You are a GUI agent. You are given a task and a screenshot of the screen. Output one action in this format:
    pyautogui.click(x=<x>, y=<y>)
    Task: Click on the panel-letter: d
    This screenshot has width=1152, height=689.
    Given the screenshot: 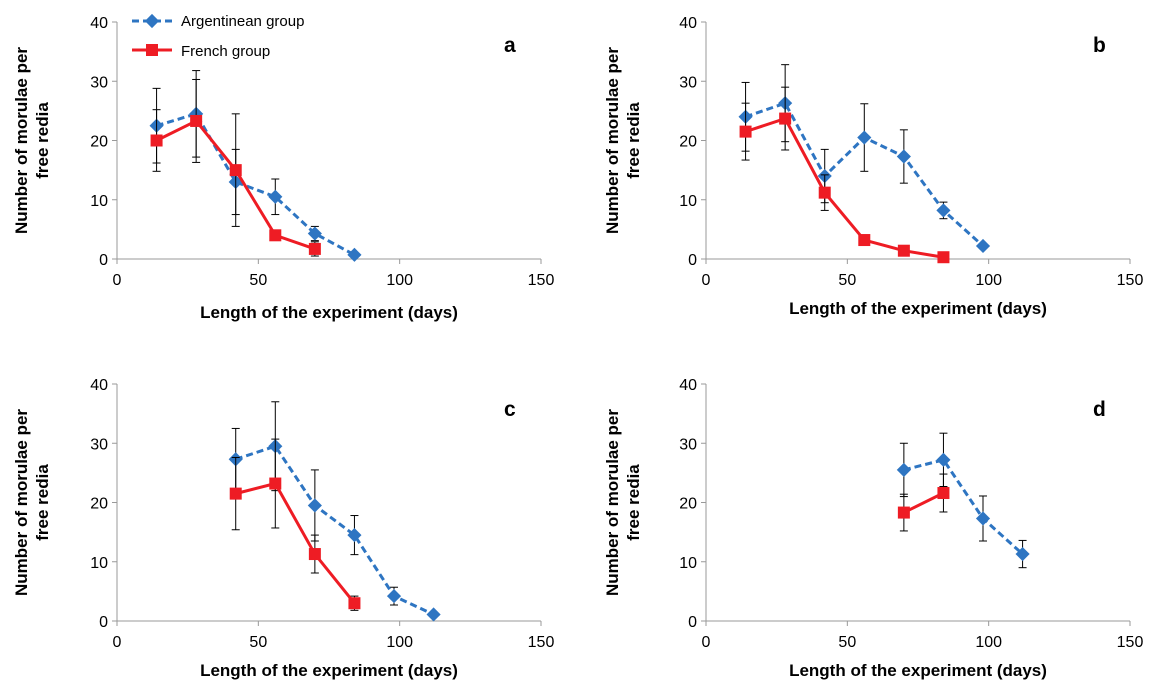 What is the action you would take?
    pyautogui.click(x=1099, y=409)
    